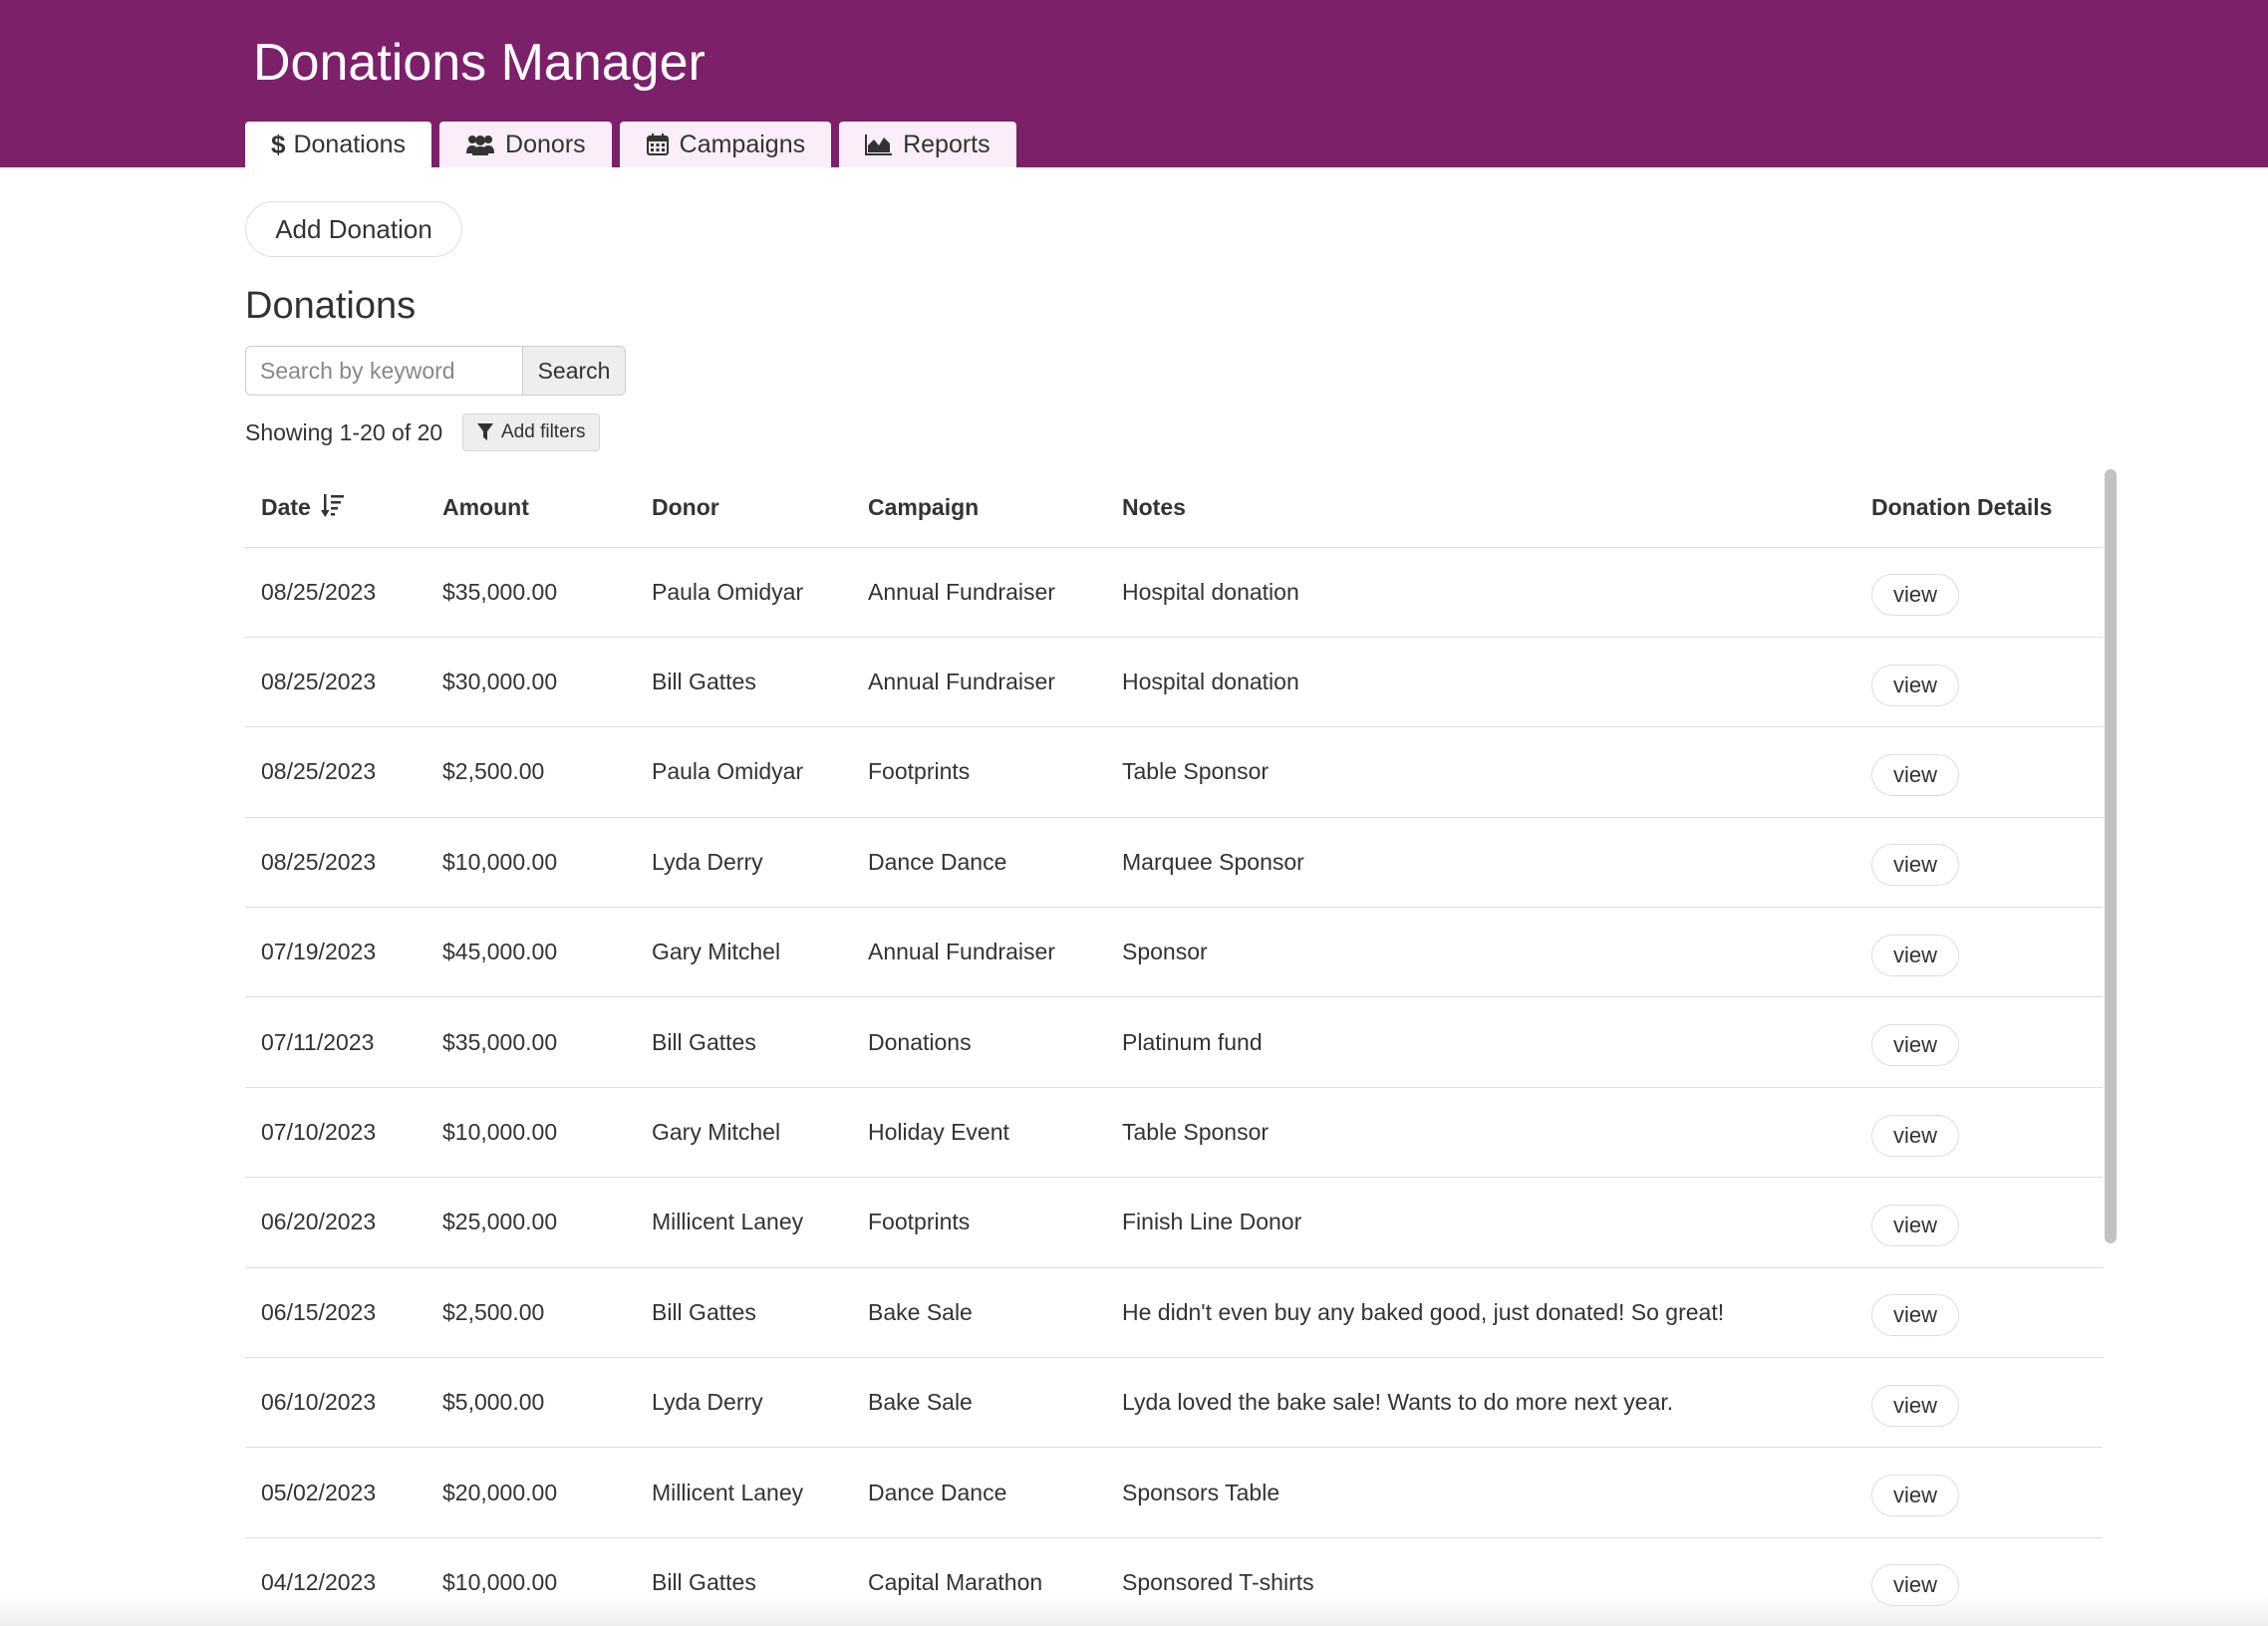 This screenshot has width=2268, height=1626. Describe the element at coordinates (947, 144) in the screenshot. I see `tab-label: Reports` at that location.